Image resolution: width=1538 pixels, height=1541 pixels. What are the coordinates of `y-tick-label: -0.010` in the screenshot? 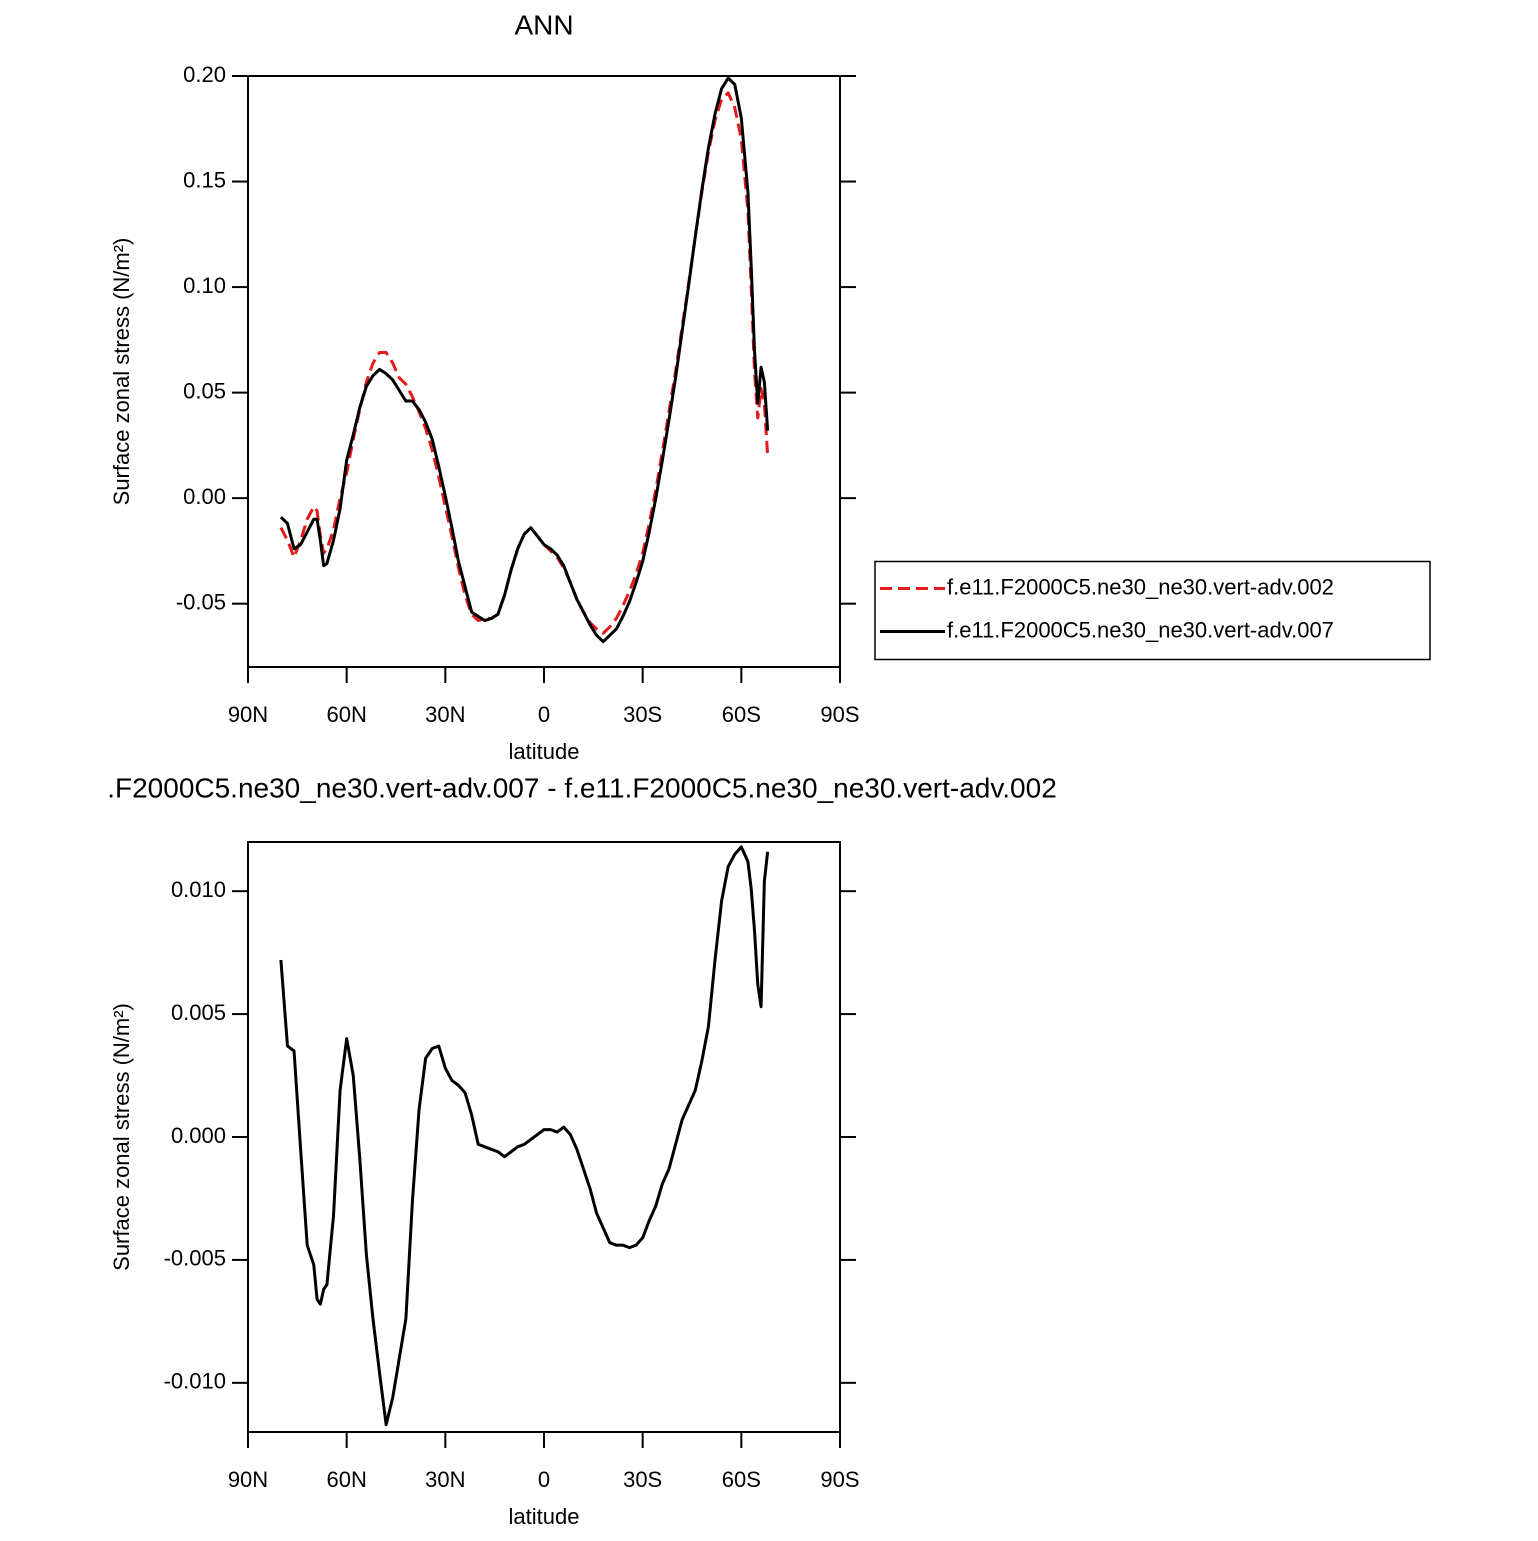 It's located at (195, 1381).